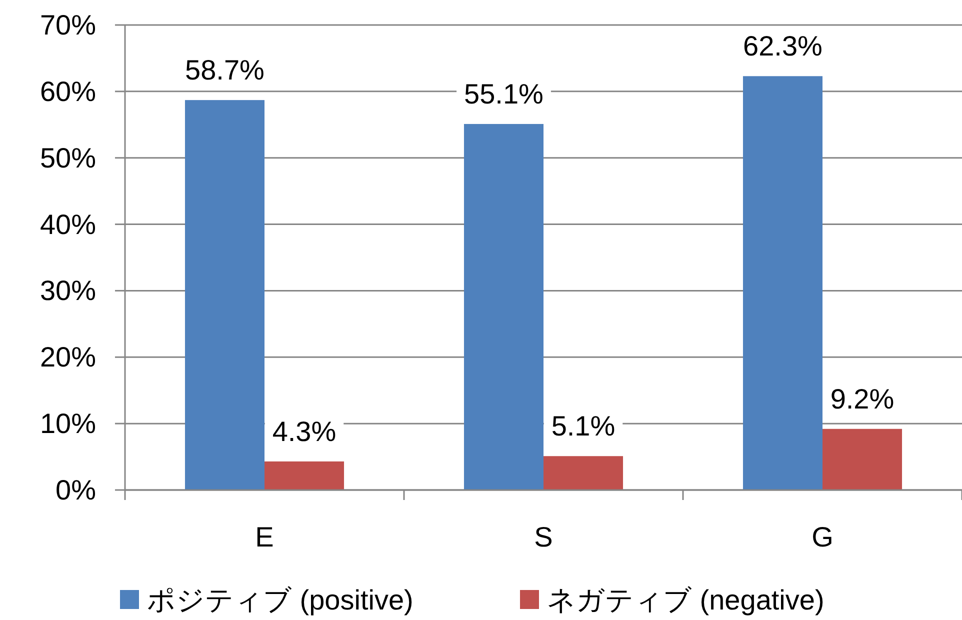  I want to click on x-tick-label: E, so click(264, 537).